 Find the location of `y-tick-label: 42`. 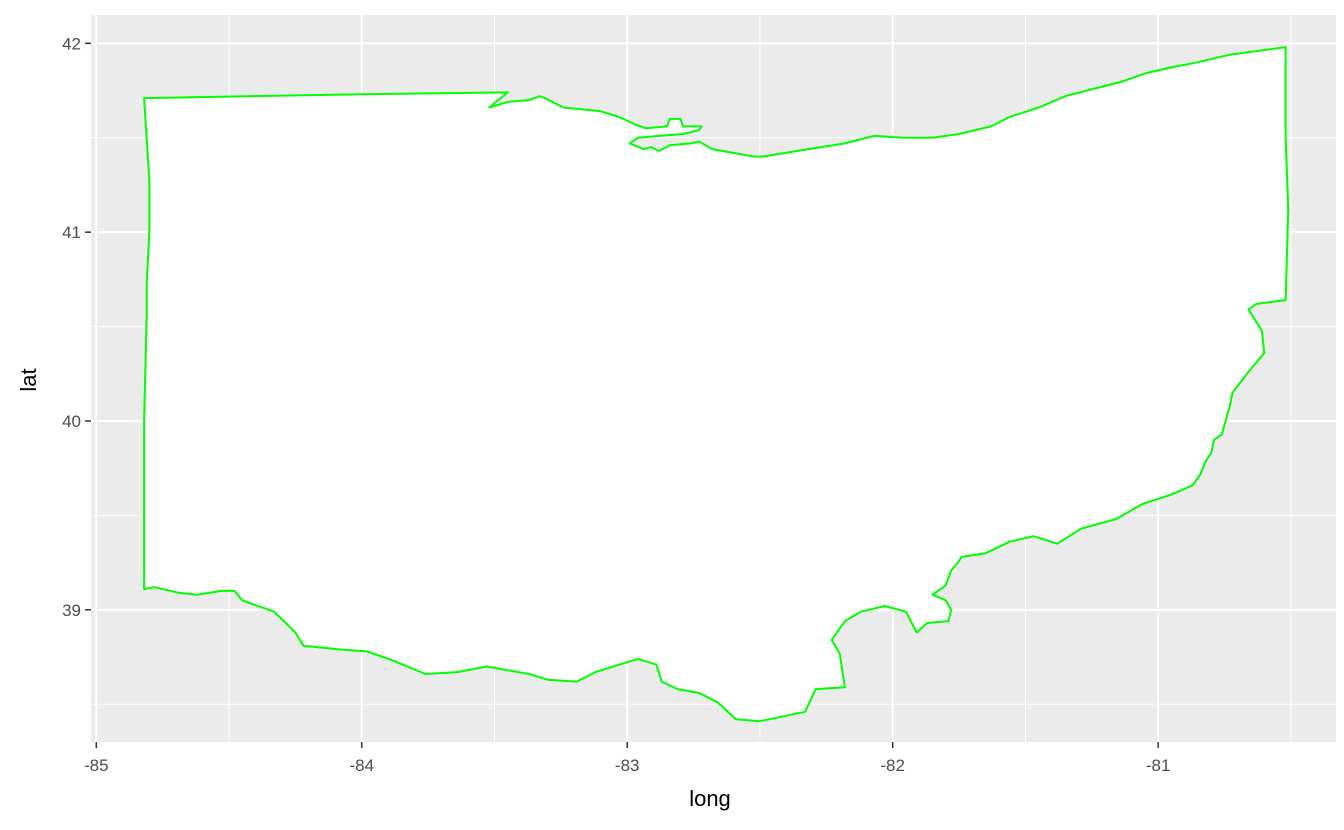

y-tick-label: 42 is located at coordinates (71, 43).